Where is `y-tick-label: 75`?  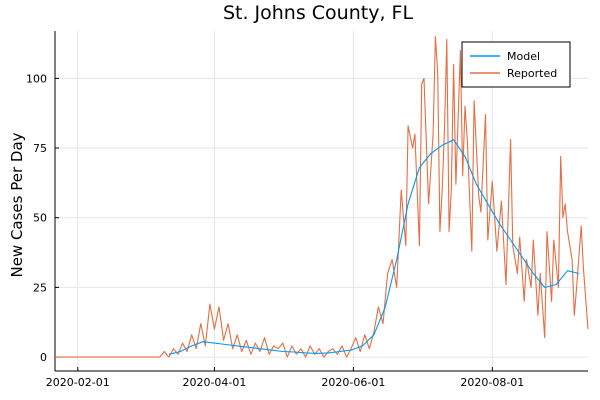
y-tick-label: 75 is located at coordinates (40, 148).